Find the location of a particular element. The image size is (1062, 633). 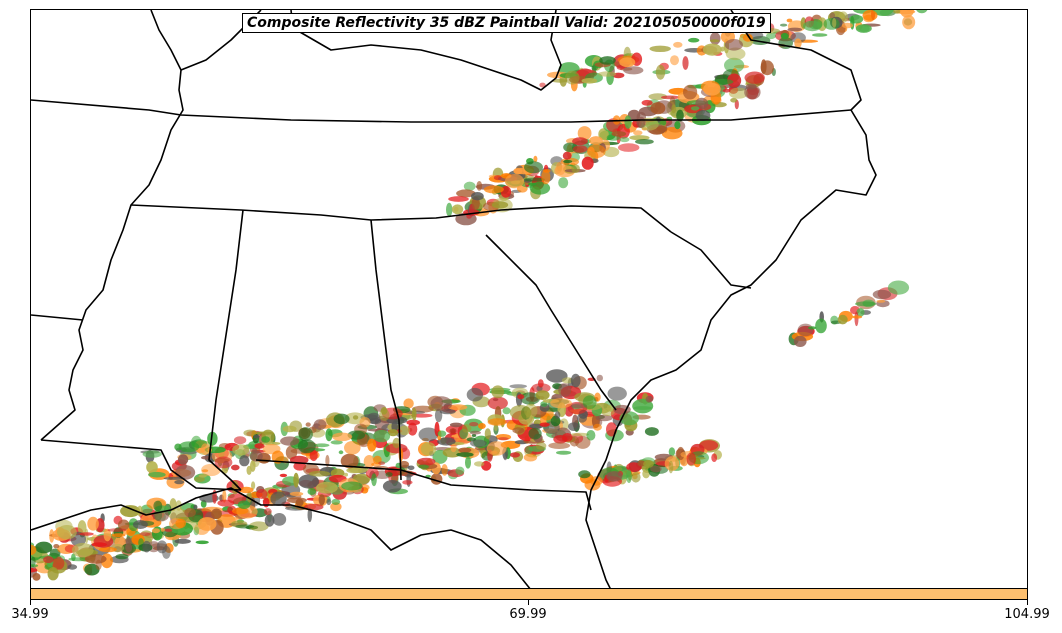

al-ga-border is located at coordinates (386, 350).